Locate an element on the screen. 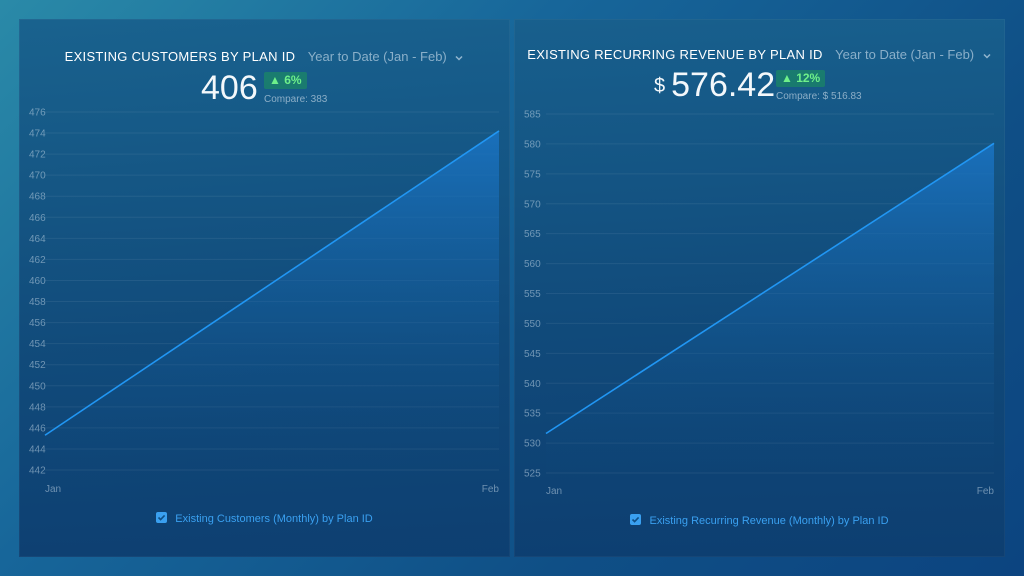  widget-title: EXISTING CUSTOMERS BY PLAN ID is located at coordinates (180, 57).